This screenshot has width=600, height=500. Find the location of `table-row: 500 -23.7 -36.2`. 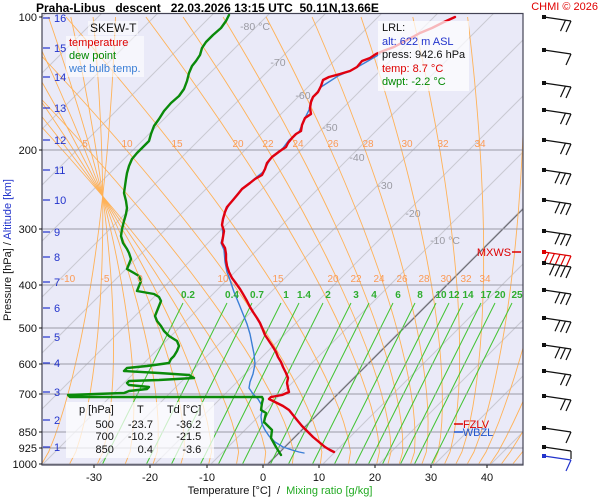

table-row: 500 -23.7 -36.2 is located at coordinates (140, 425).